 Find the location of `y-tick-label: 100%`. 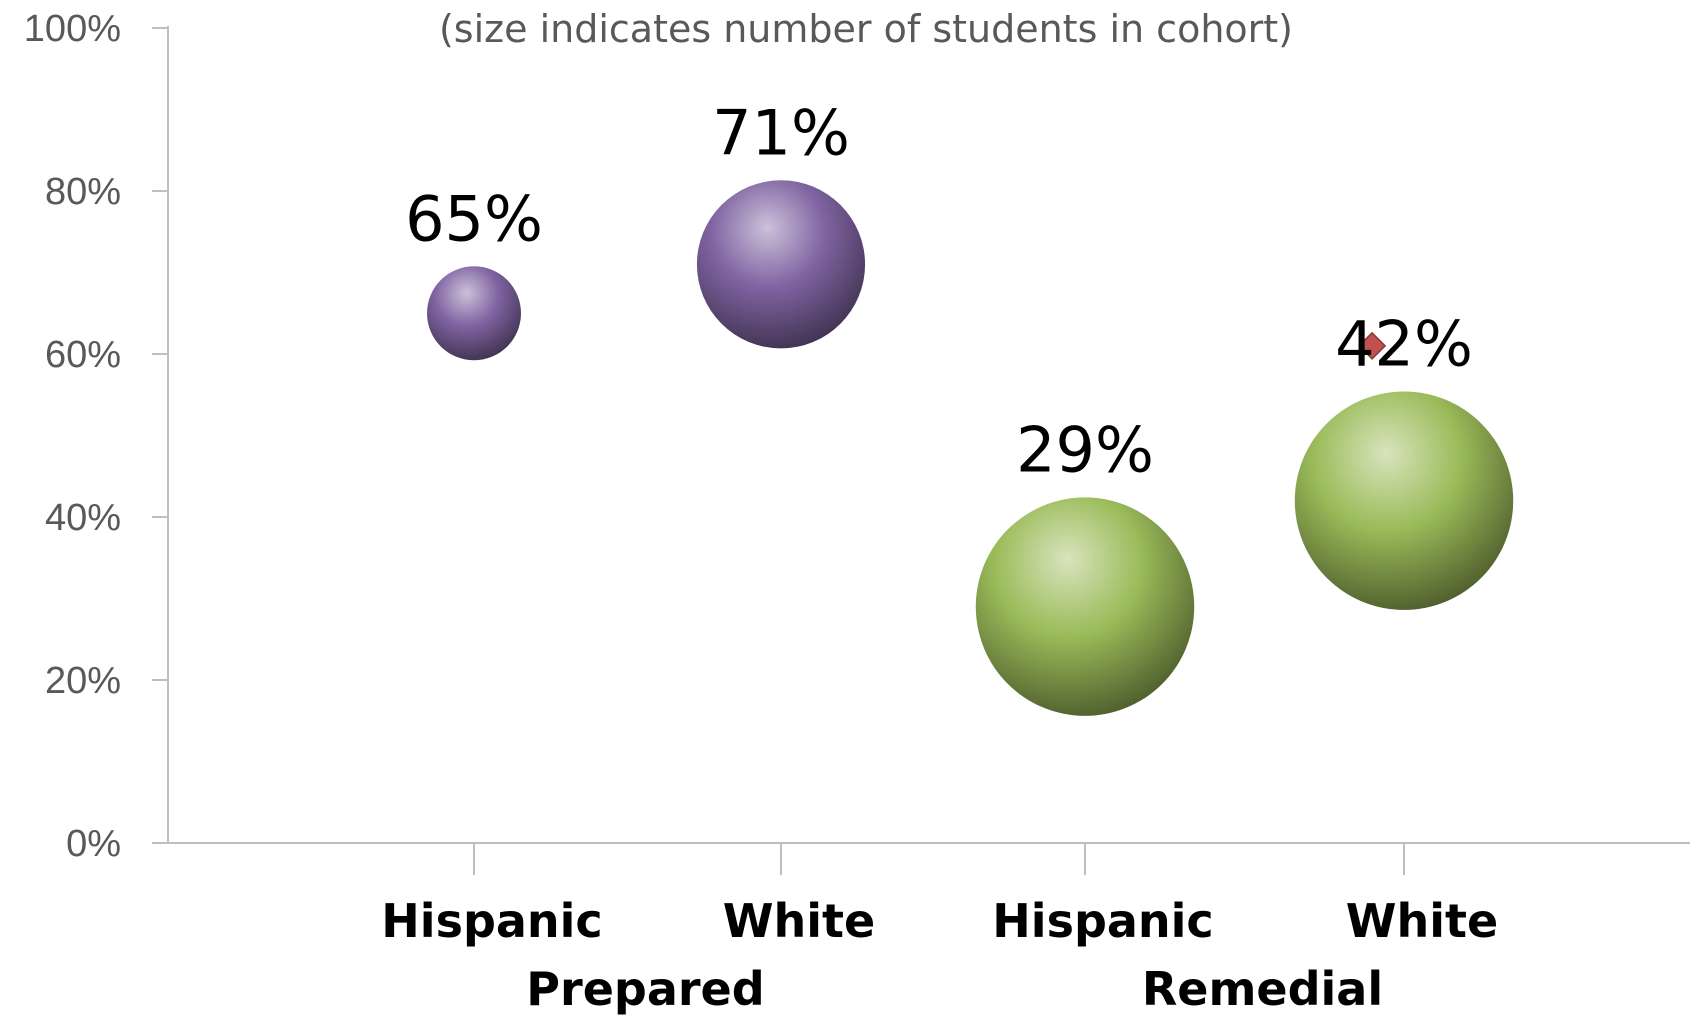

y-tick-label: 100% is located at coordinates (72, 29).